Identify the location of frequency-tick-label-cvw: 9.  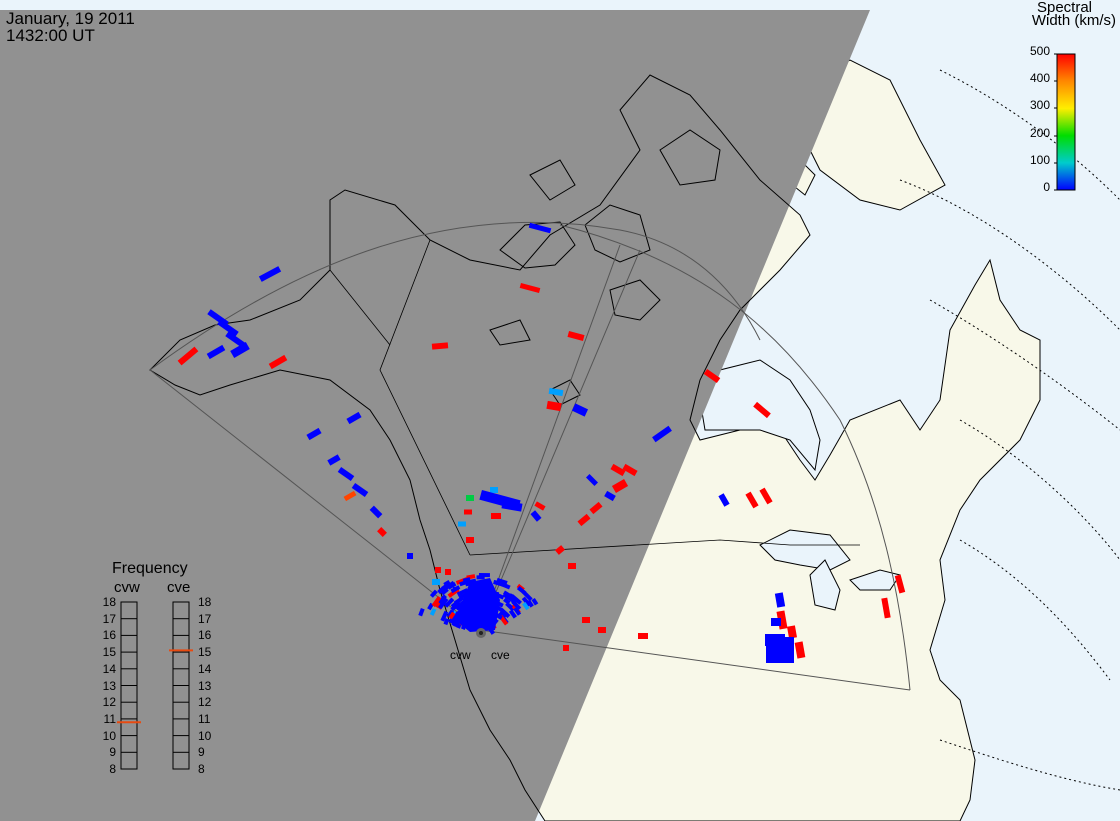
(112, 752).